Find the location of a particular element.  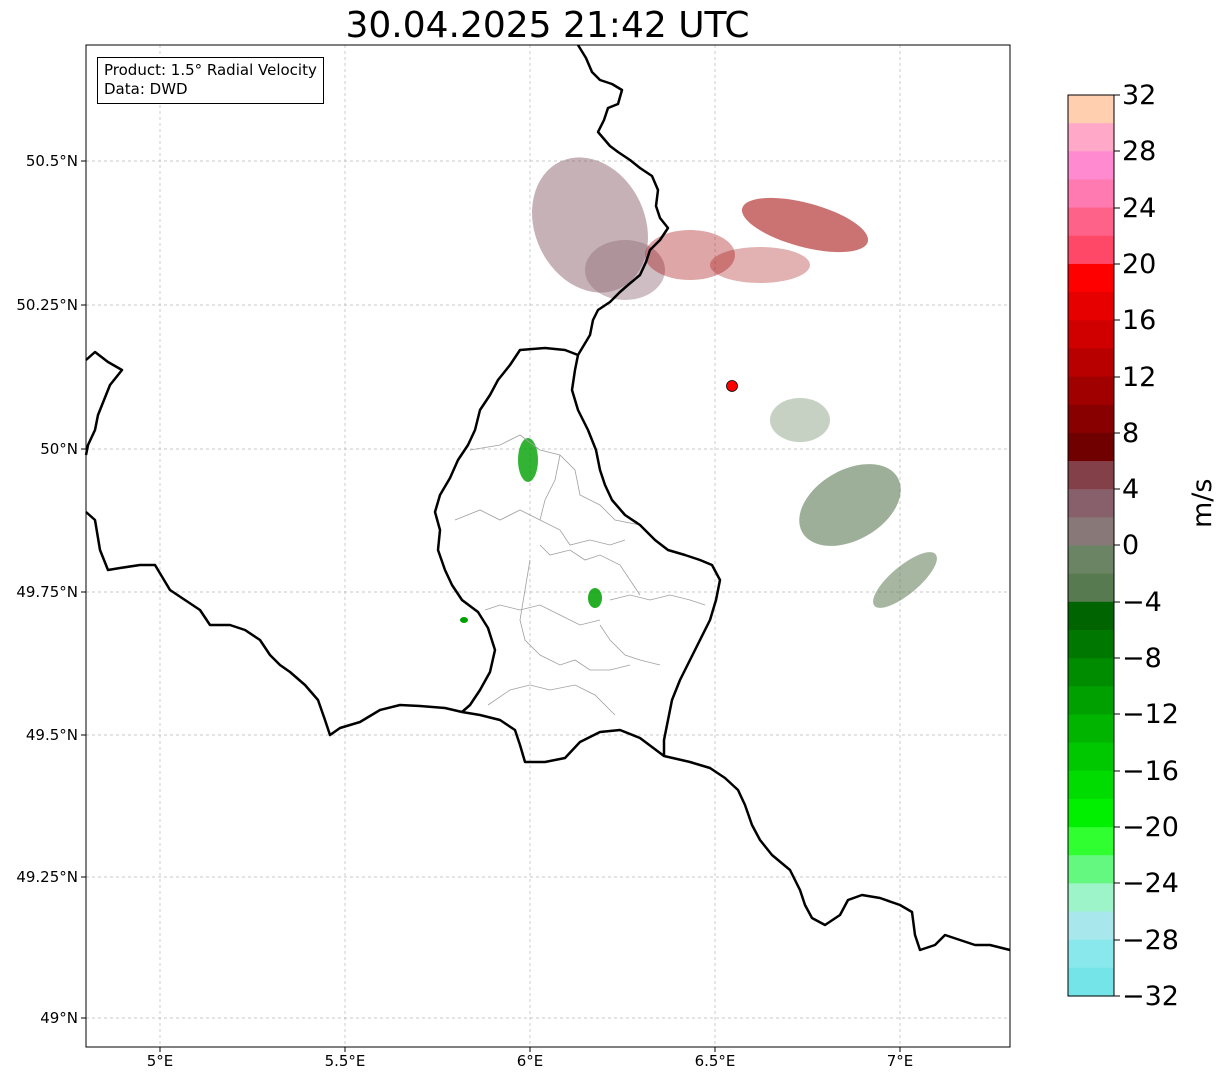

colorbar-tick-label: −8 is located at coordinates (1142, 658).